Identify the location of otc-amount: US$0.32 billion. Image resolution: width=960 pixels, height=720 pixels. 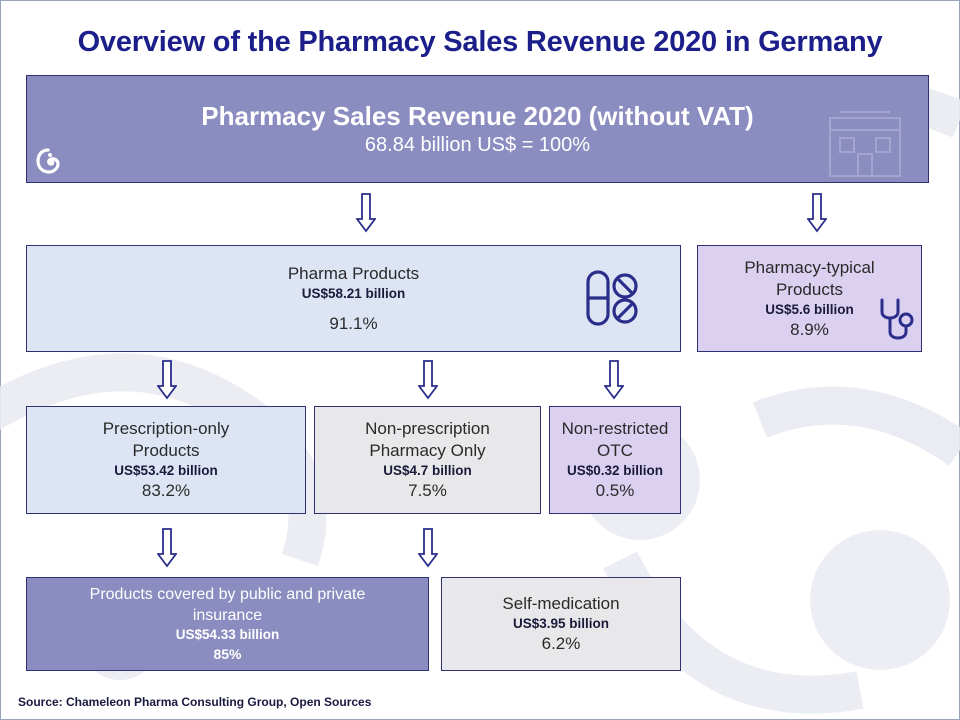
(615, 470).